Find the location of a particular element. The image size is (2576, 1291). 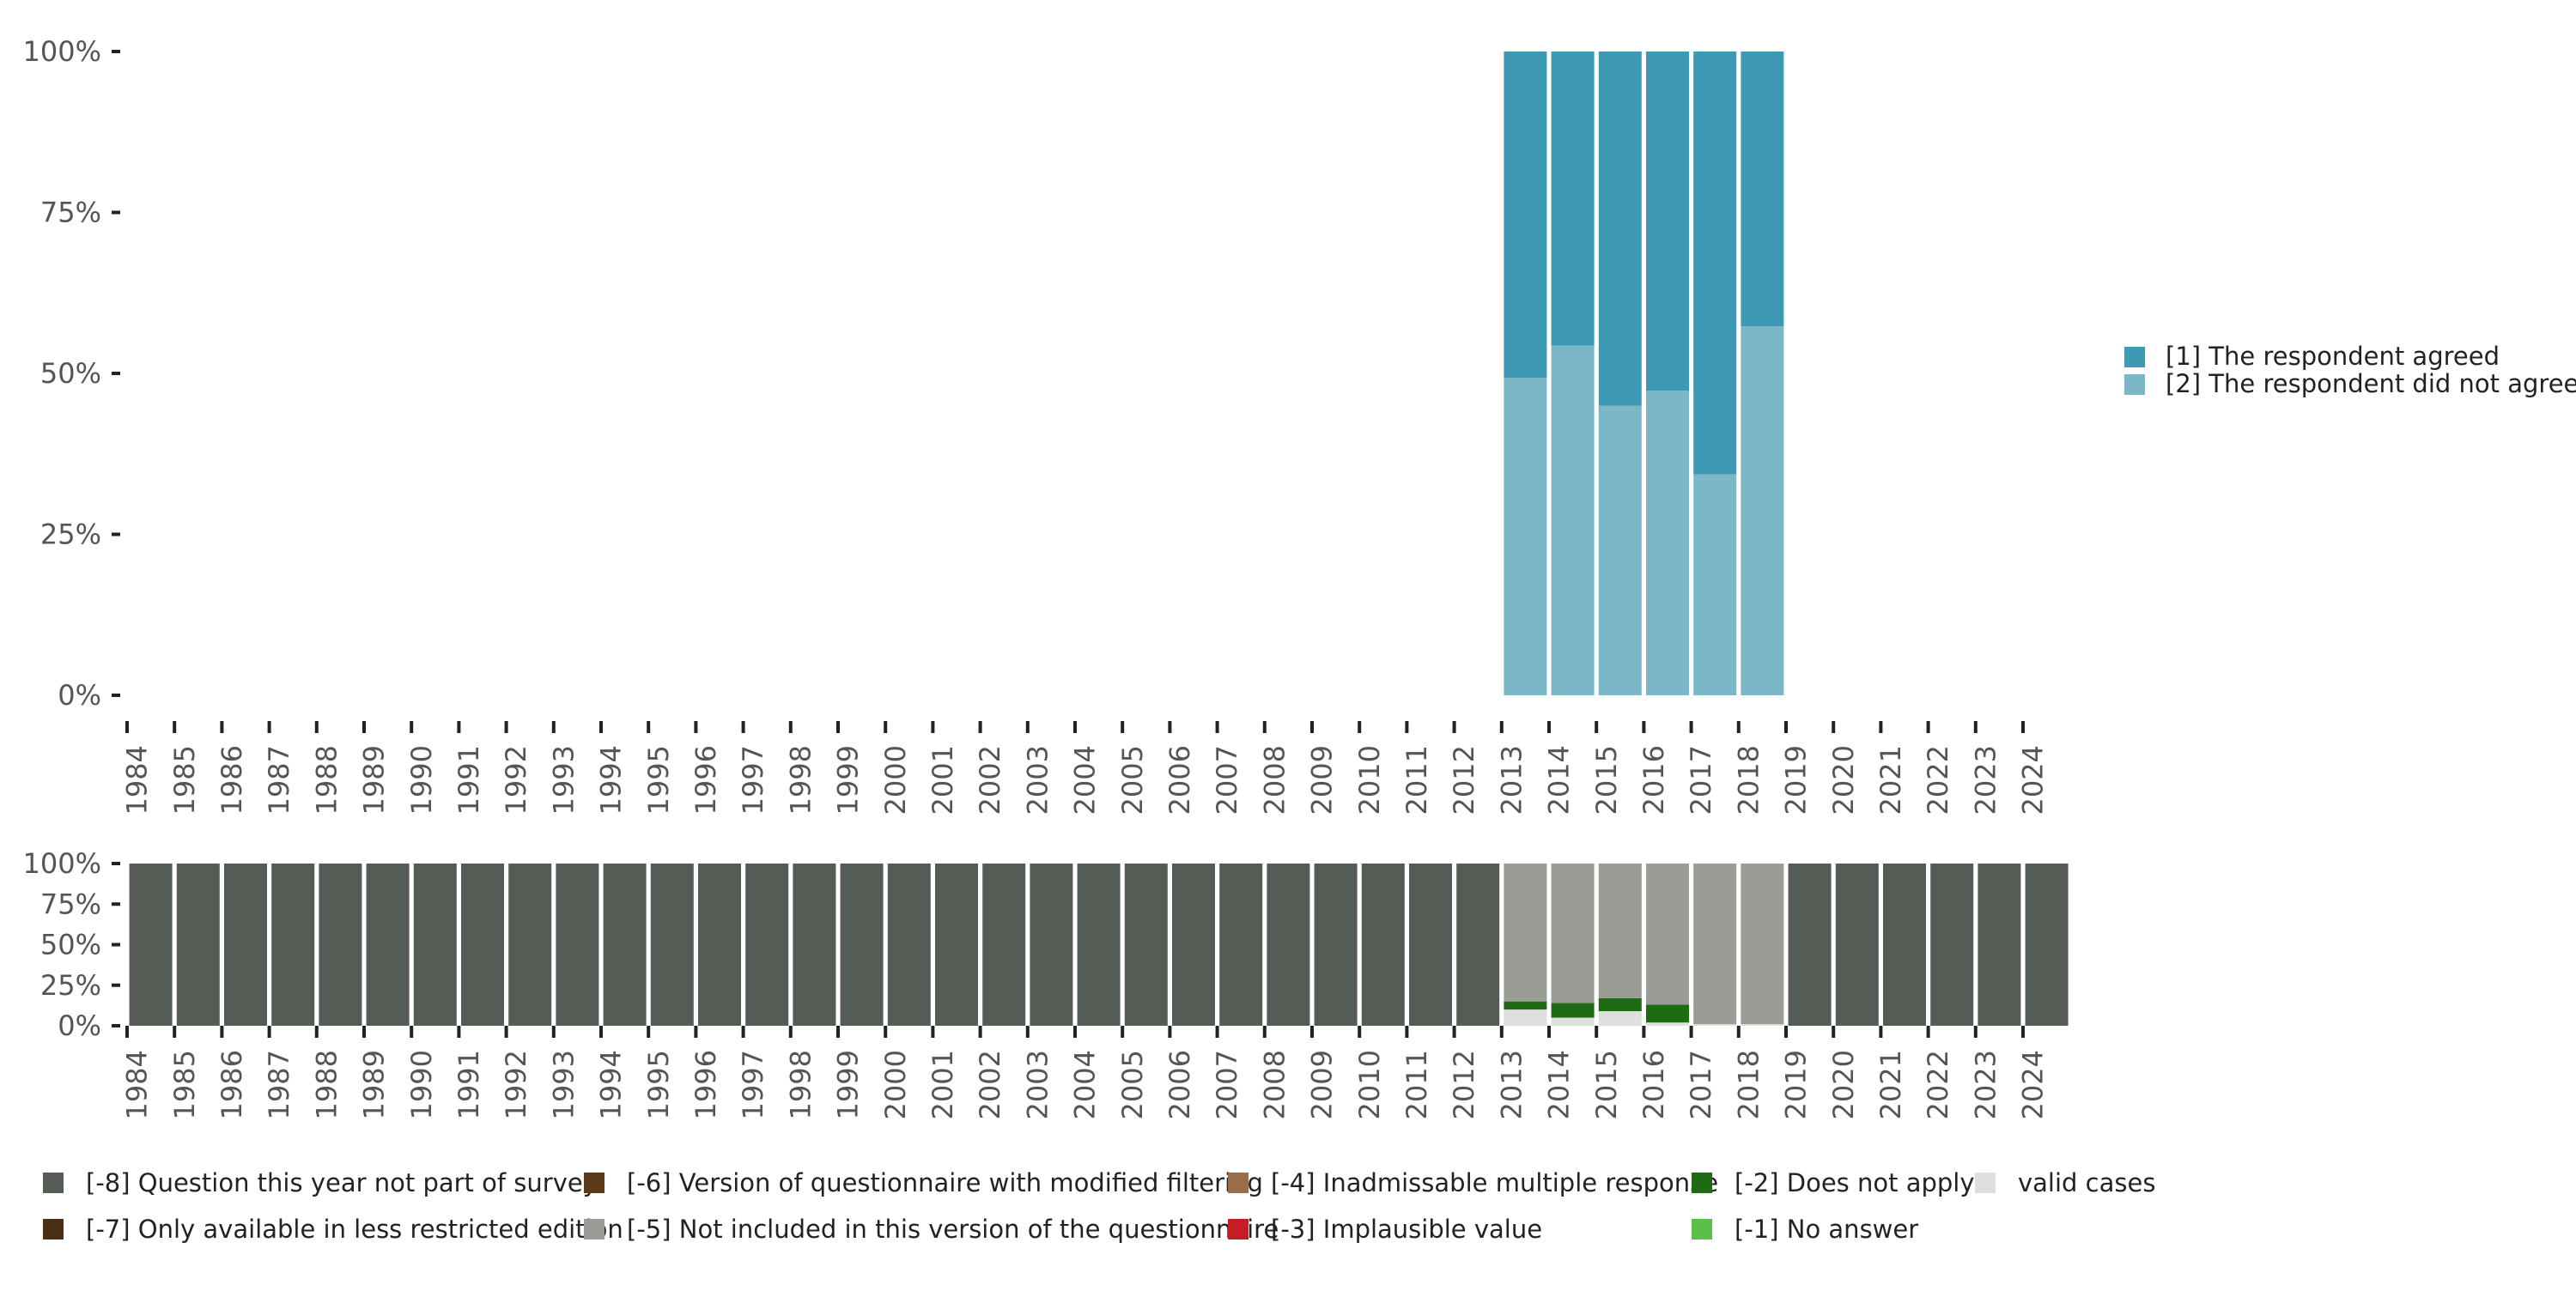

bottom-y-tick-label: 75% is located at coordinates (70, 904).